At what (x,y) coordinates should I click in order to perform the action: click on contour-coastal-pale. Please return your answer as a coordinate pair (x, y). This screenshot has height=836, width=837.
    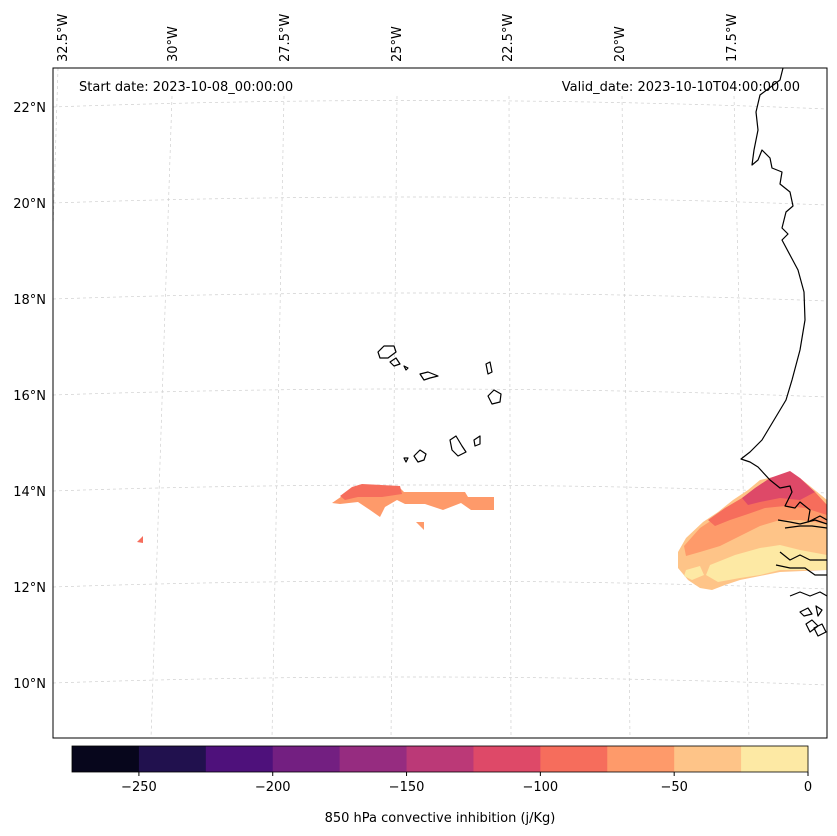
    Looking at the image, I should click on (766, 563).